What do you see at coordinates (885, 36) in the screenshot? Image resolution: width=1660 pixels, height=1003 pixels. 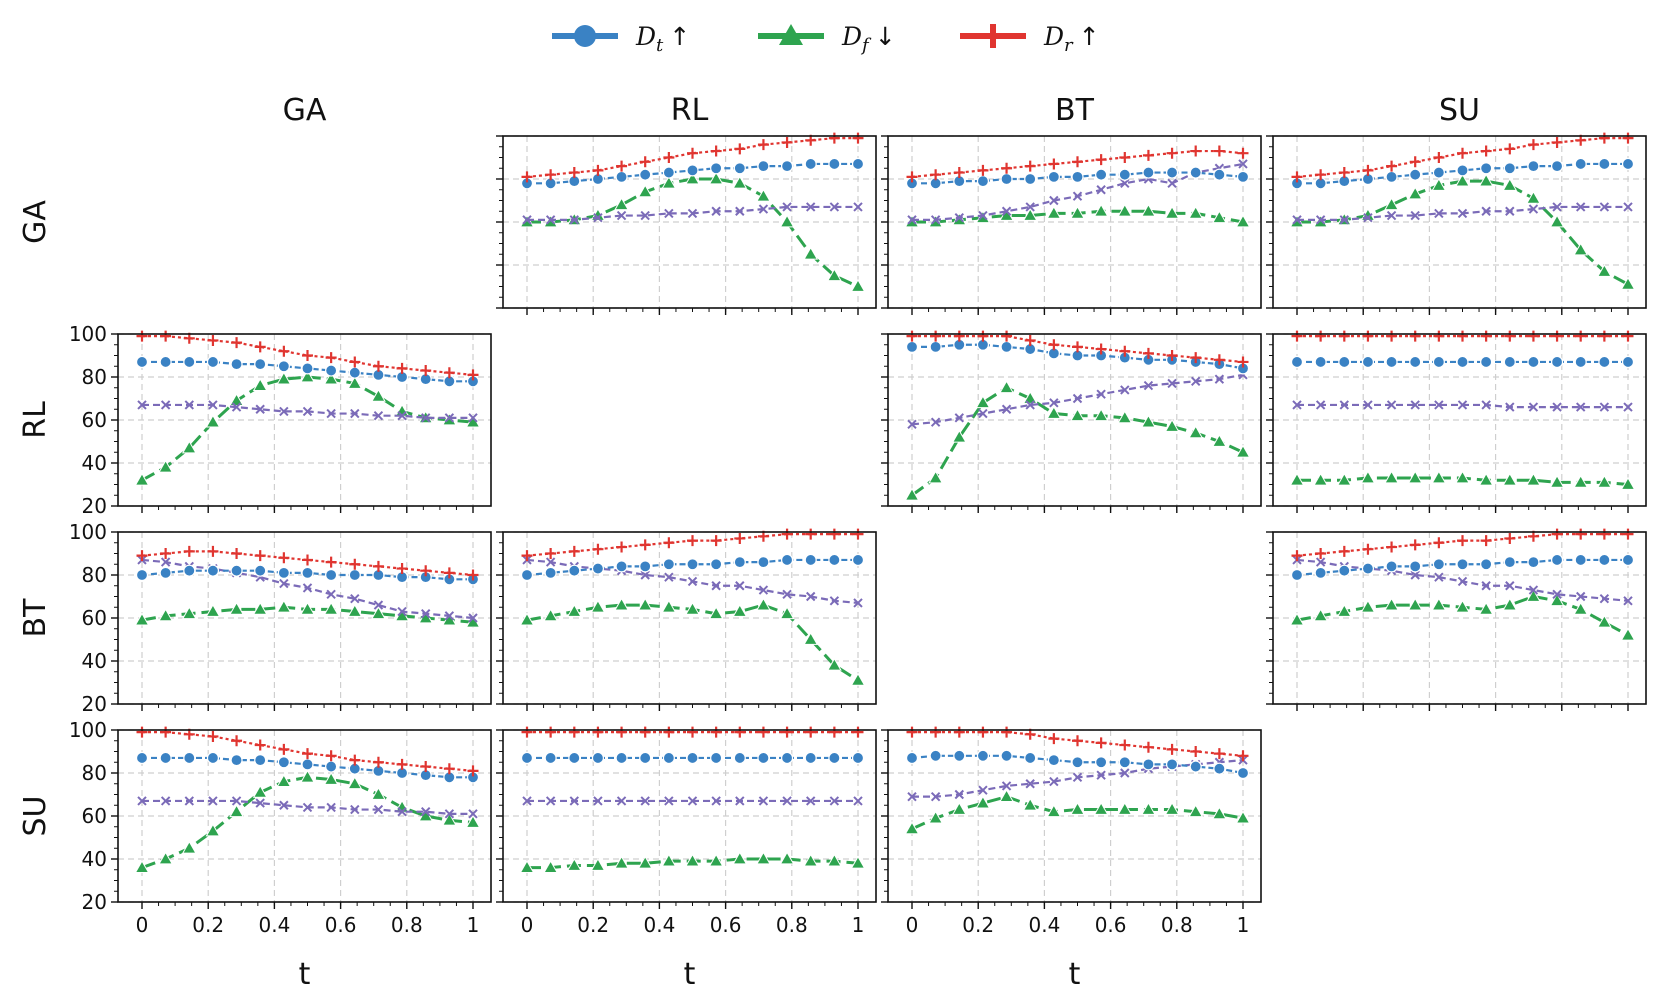 I see `legend-arrow: ↓` at bounding box center [885, 36].